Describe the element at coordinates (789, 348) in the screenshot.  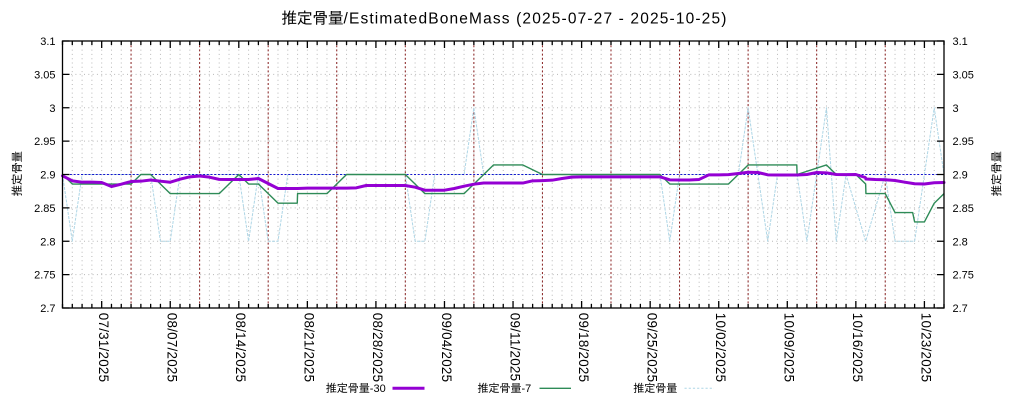
I see `svg-text: 10/09/2025` at that location.